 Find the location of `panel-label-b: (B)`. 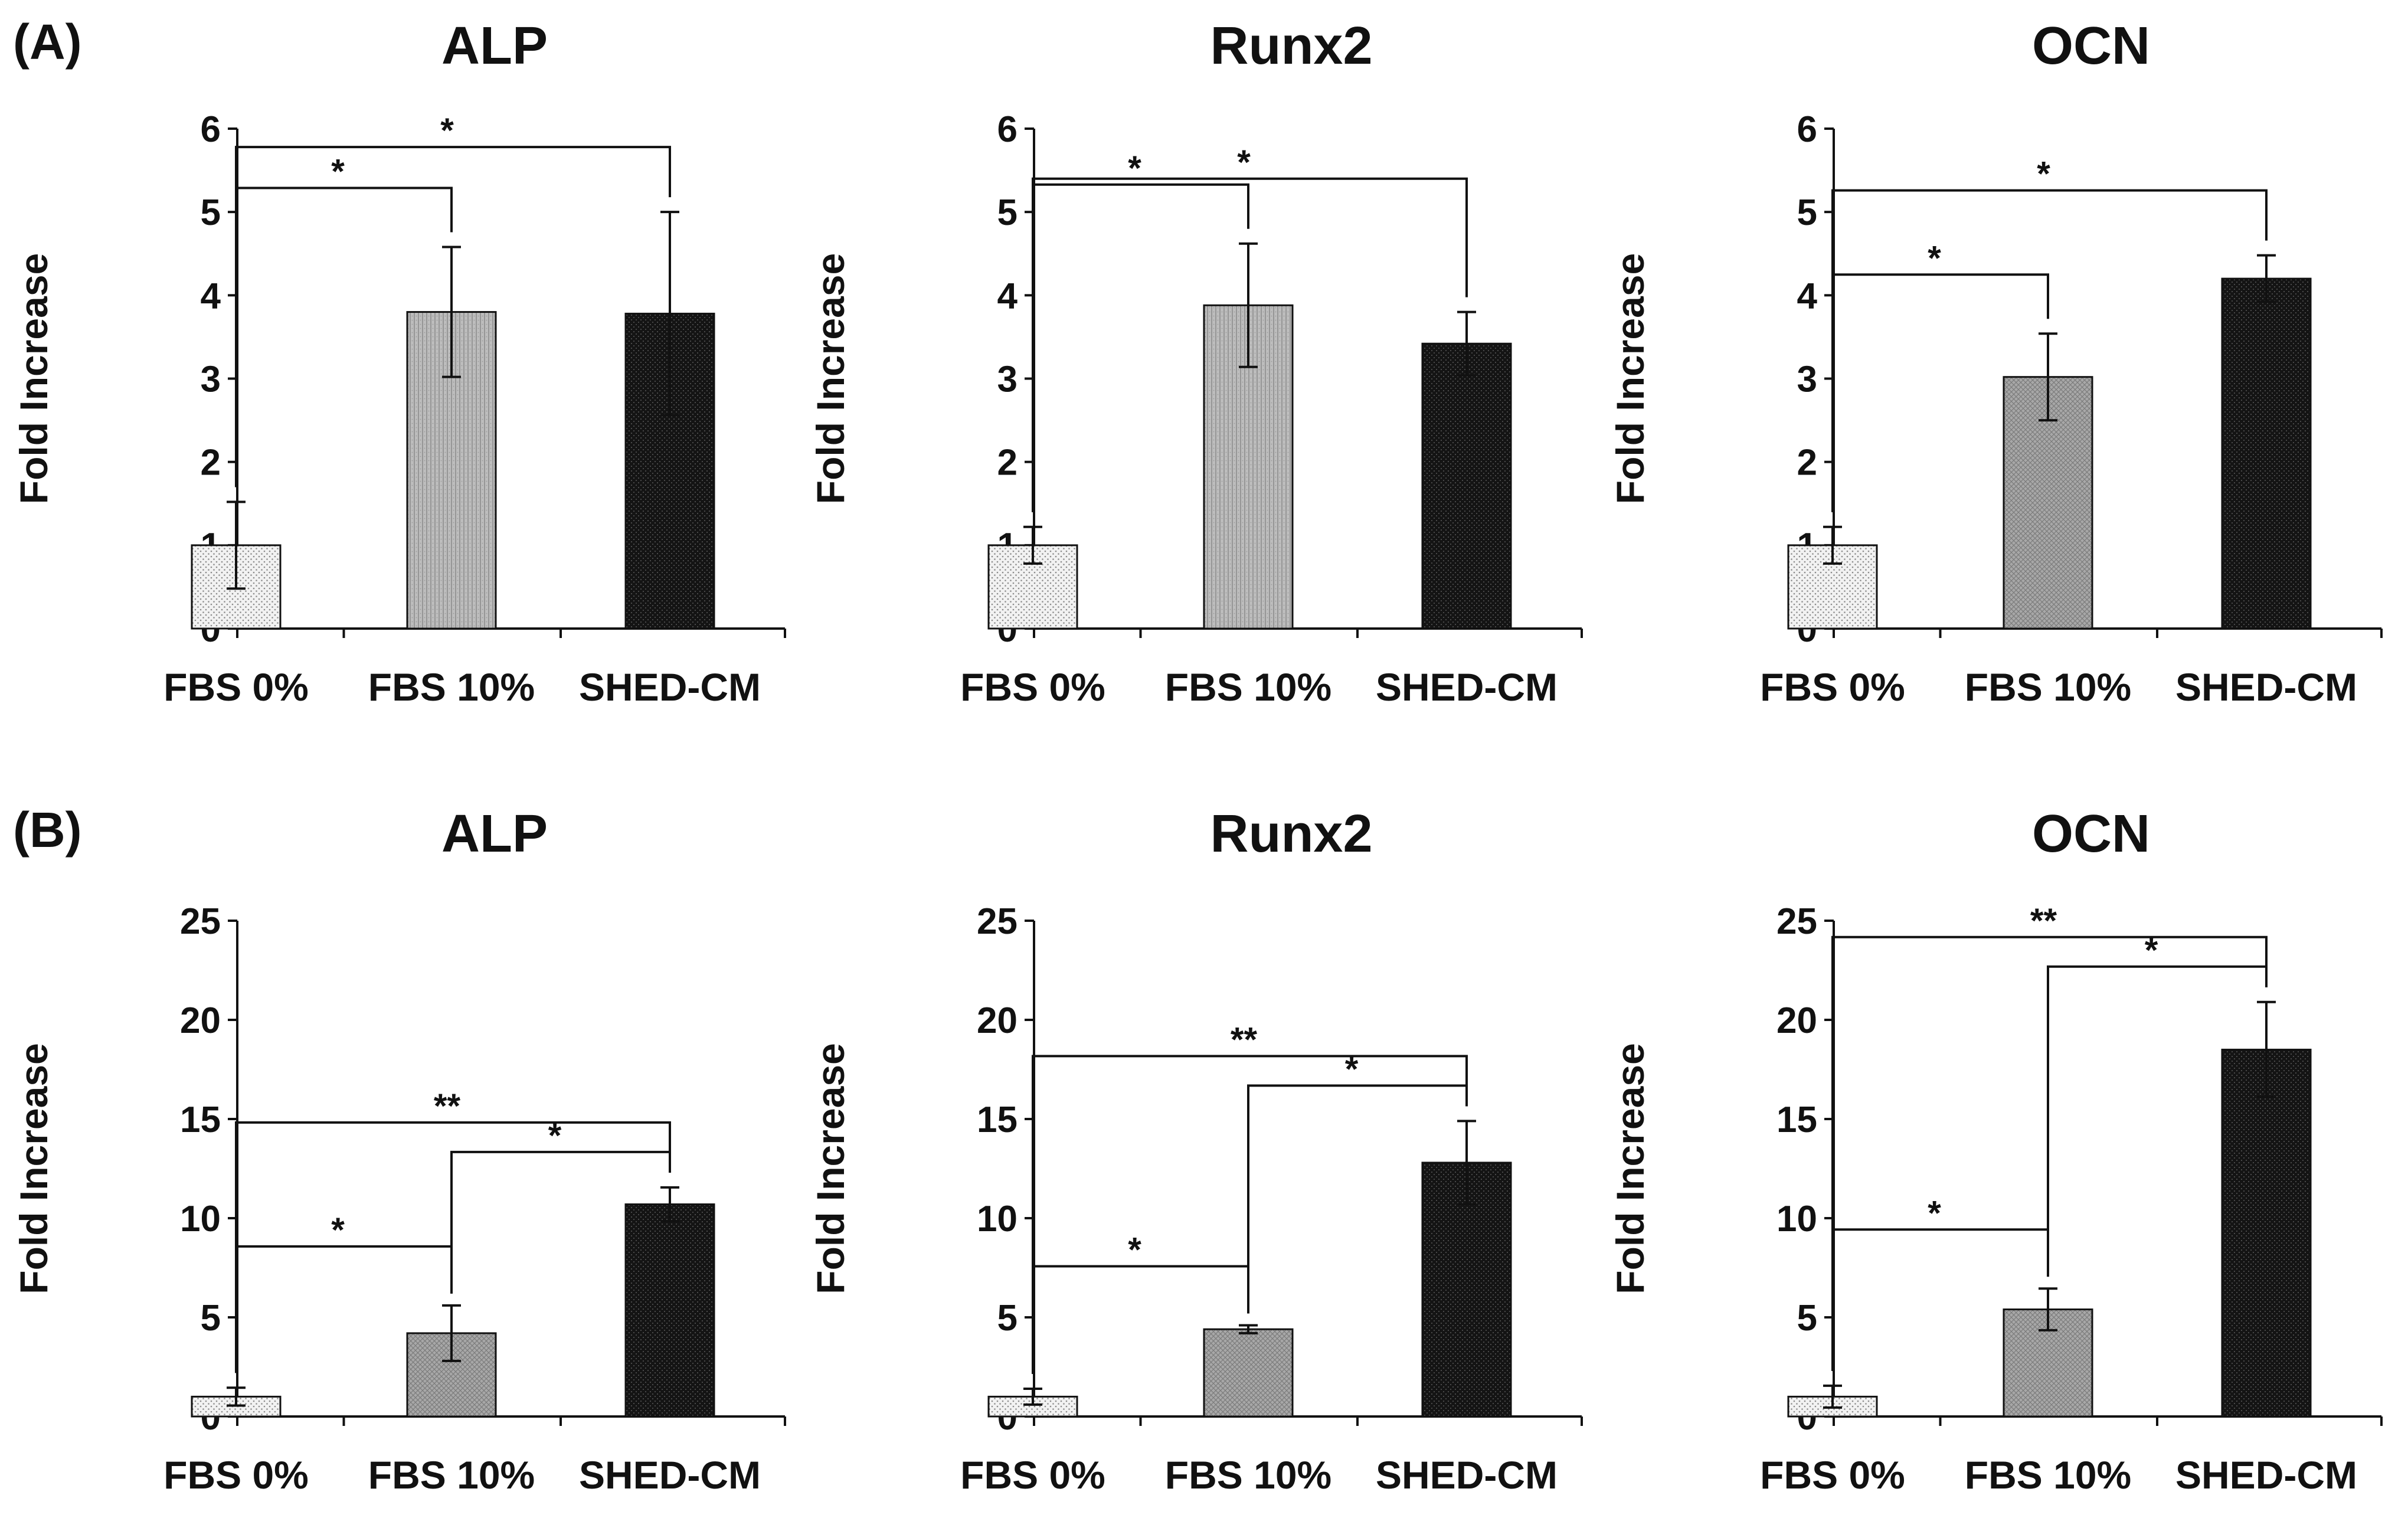

panel-label-b: (B) is located at coordinates (47, 830).